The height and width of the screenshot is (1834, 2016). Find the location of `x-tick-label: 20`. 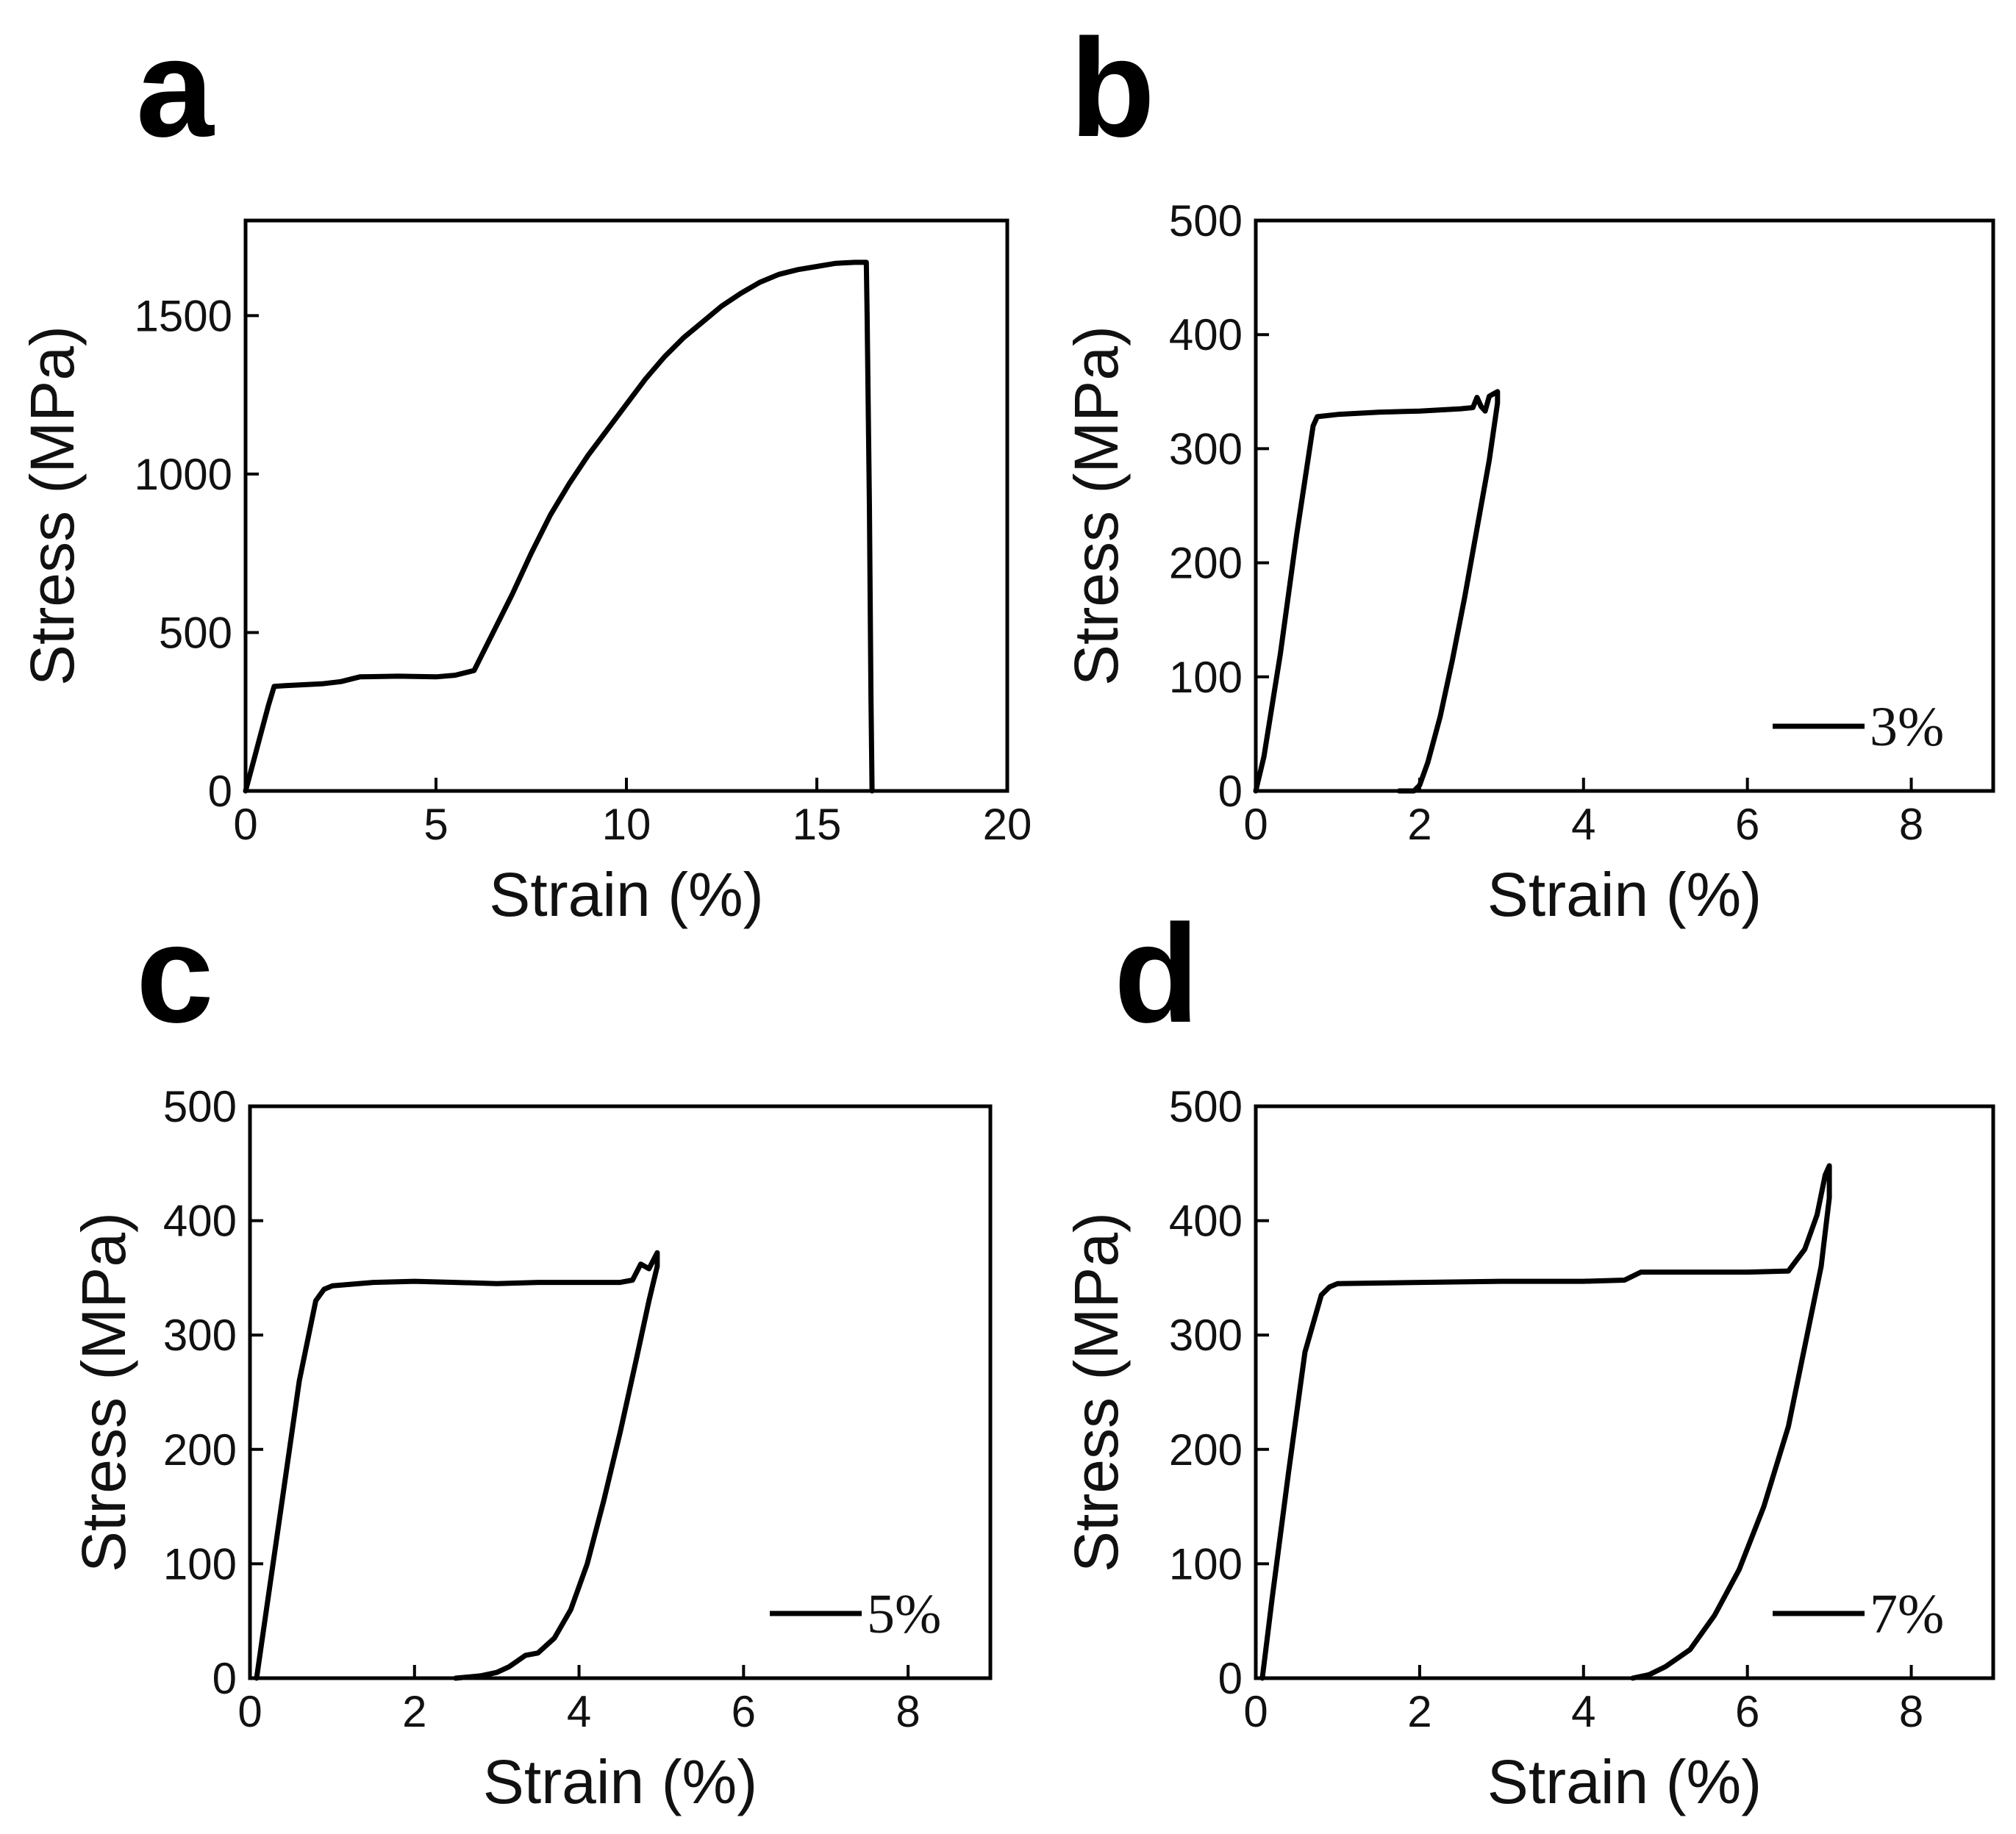

x-tick-label: 20 is located at coordinates (1008, 825).